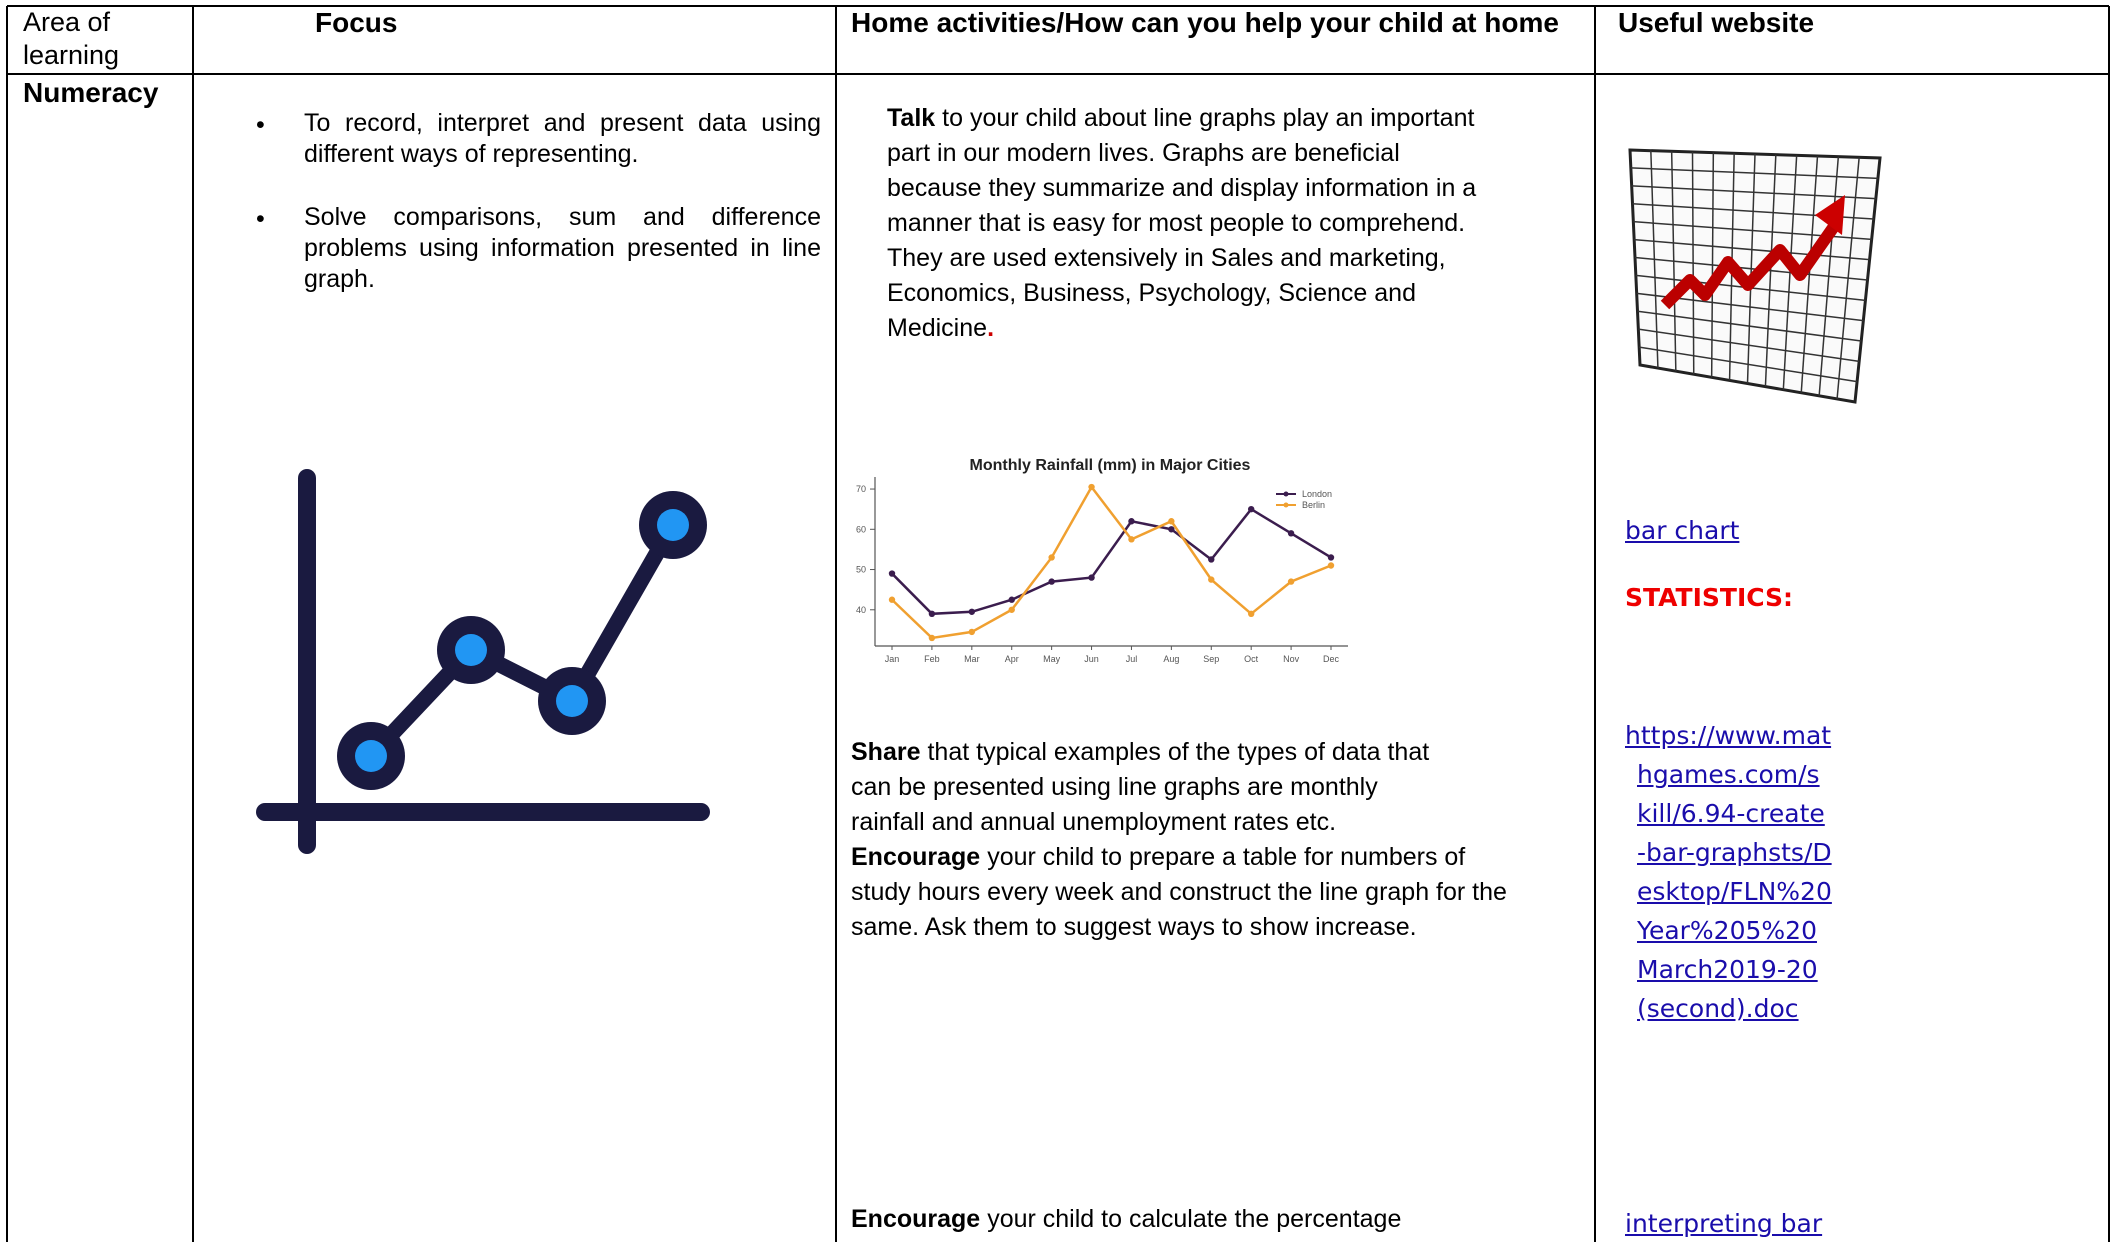 The width and height of the screenshot is (2111, 1242). I want to click on line-text: Medicine, so click(937, 328).